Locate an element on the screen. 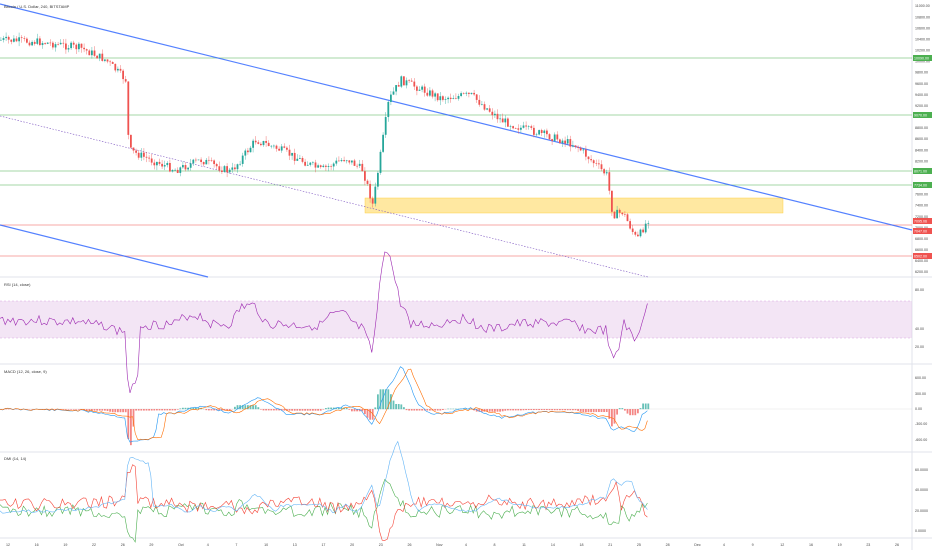 The height and width of the screenshot is (550, 932). time-tick-label: 7 is located at coordinates (236, 545).